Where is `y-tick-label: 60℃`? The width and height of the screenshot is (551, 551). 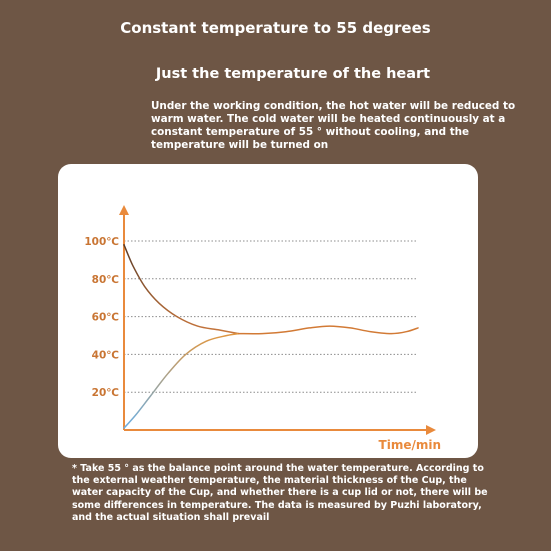 y-tick-label: 60℃ is located at coordinates (105, 318).